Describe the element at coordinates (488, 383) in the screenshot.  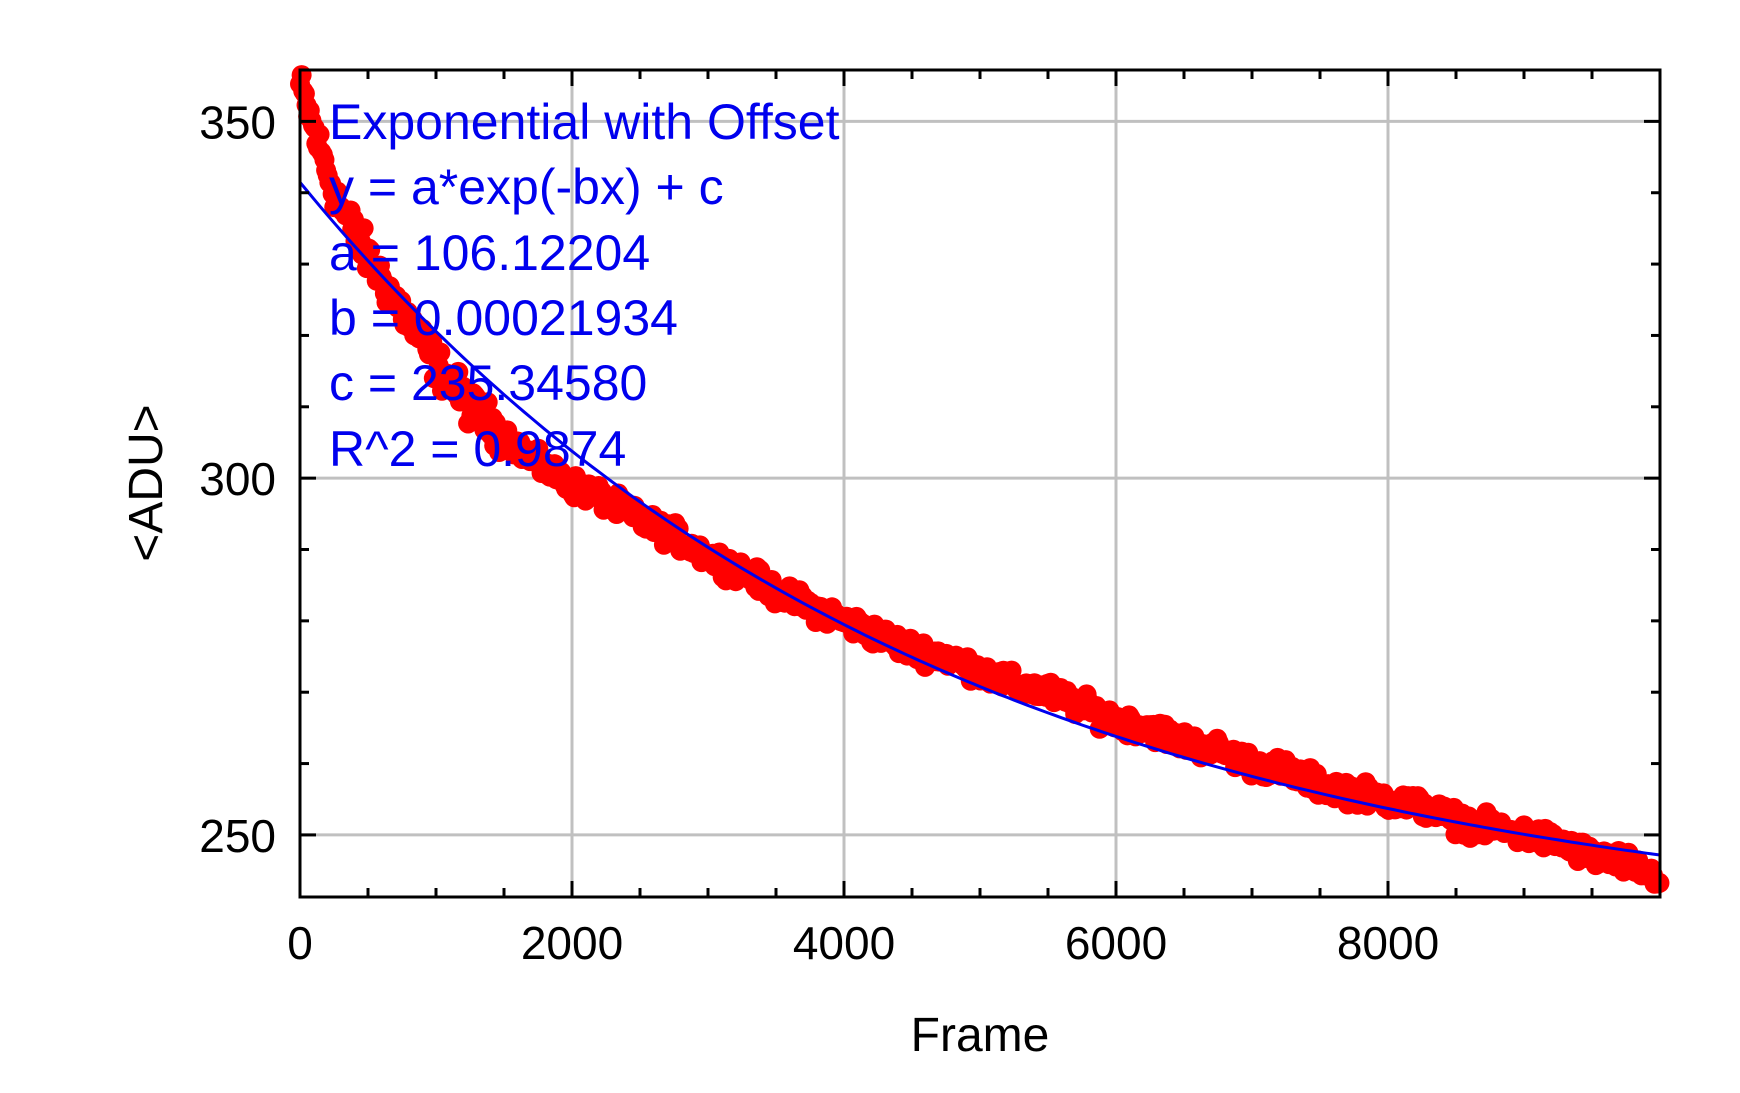
I see `annotation-c: c = 235.34580` at that location.